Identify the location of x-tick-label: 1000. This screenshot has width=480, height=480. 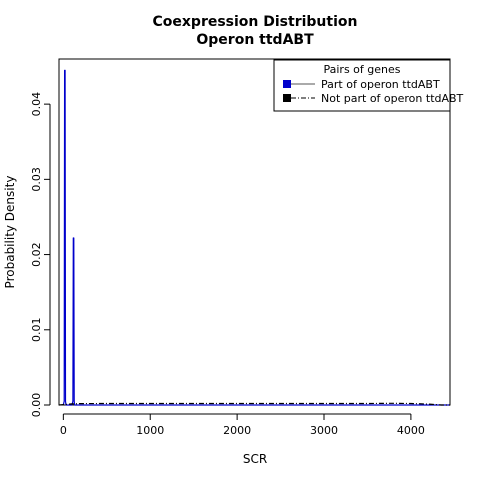
(150, 430).